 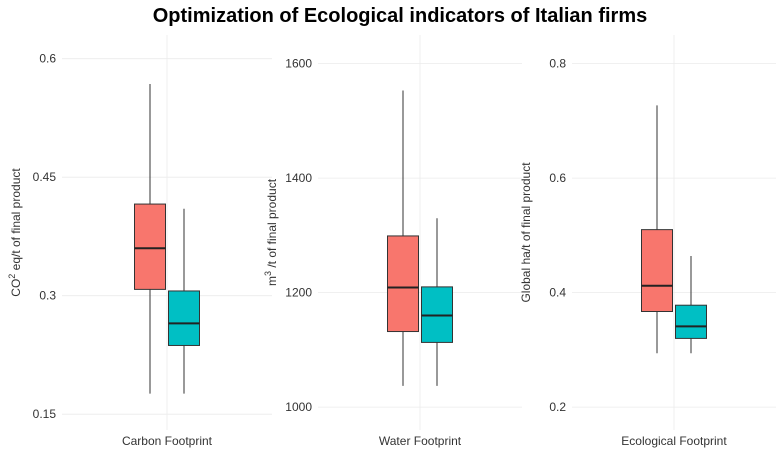 I want to click on y-tick-label: 0.15, so click(x=45, y=414).